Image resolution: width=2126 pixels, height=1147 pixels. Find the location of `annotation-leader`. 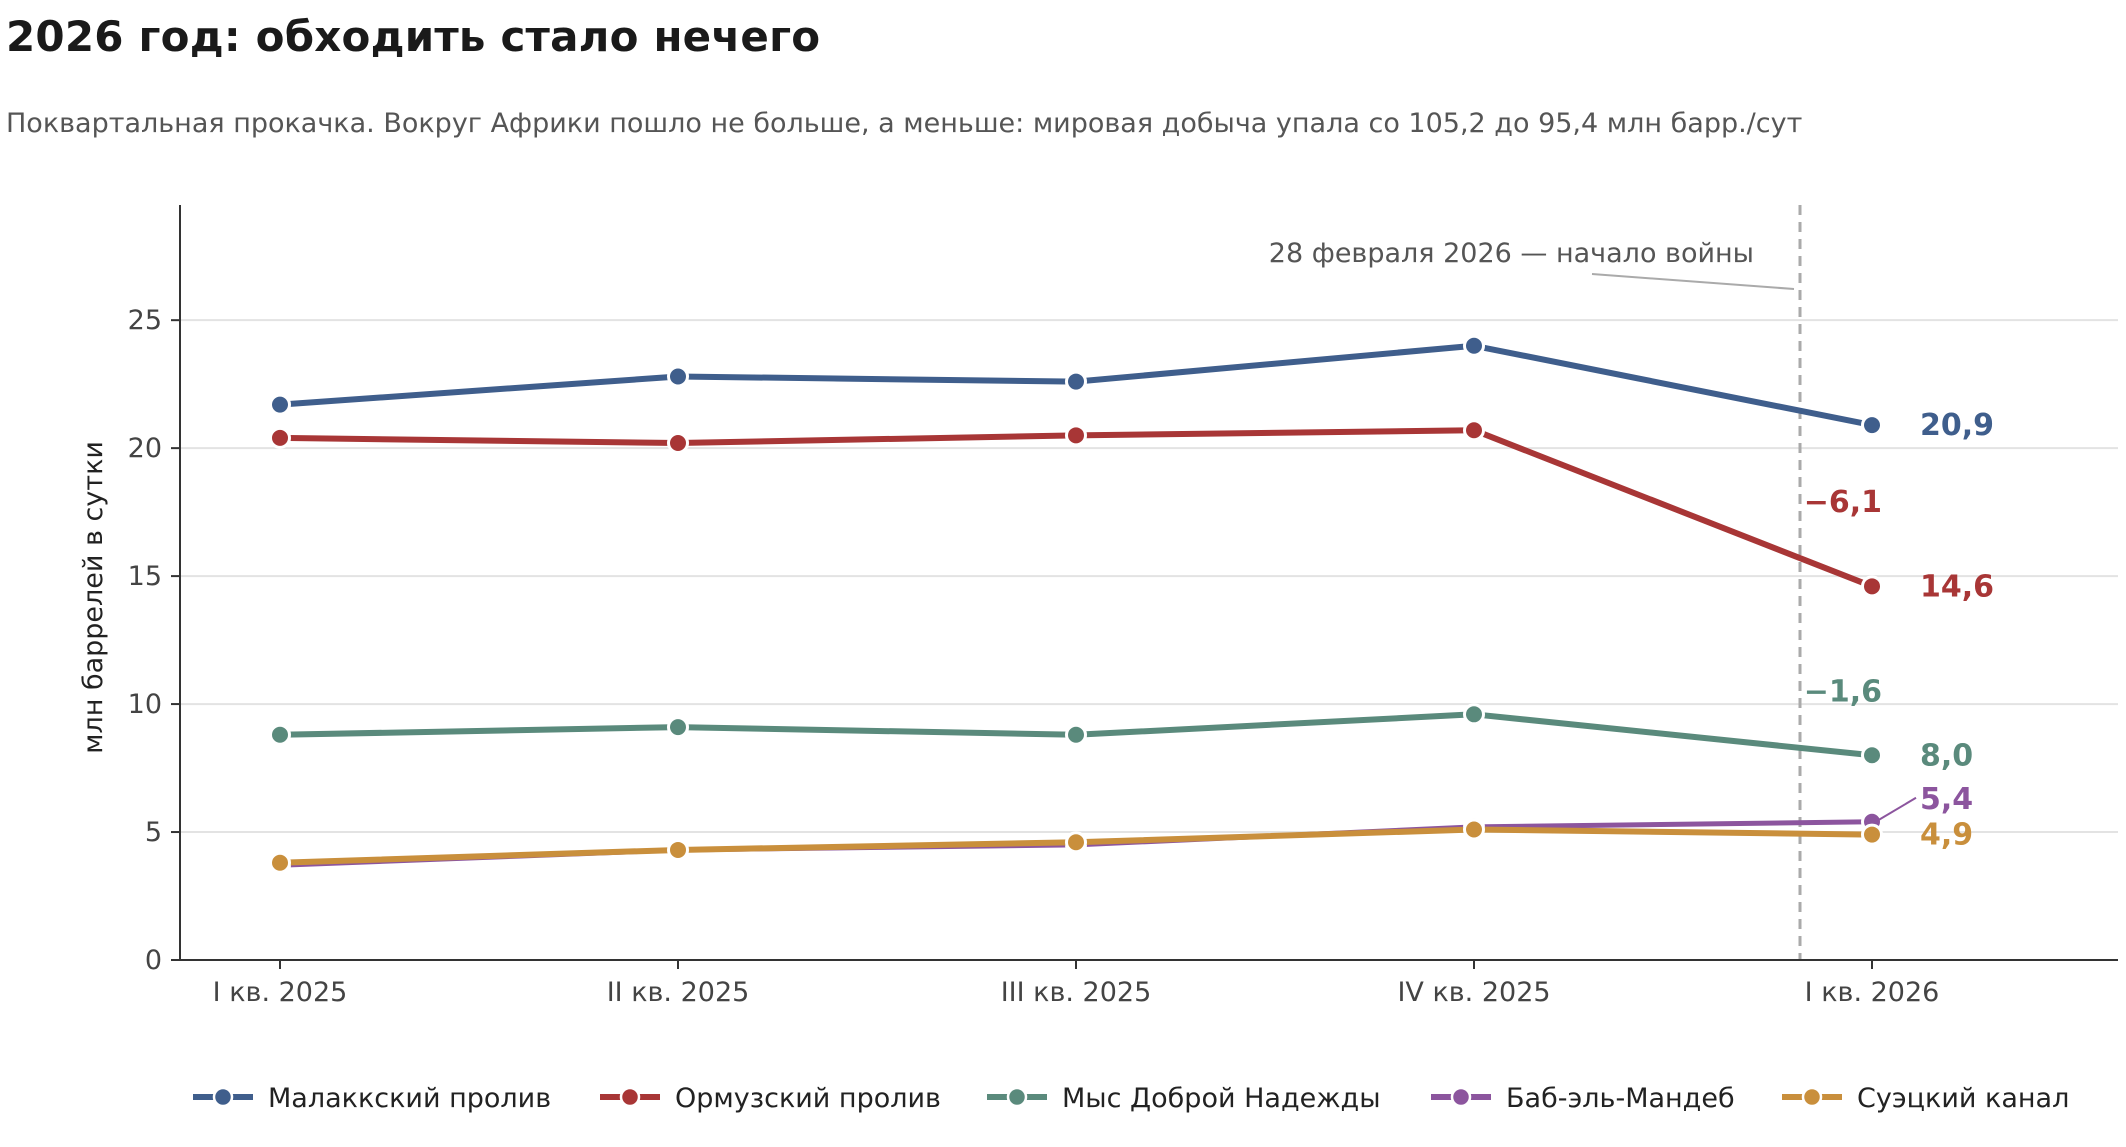

annotation-leader is located at coordinates (1693, 281).